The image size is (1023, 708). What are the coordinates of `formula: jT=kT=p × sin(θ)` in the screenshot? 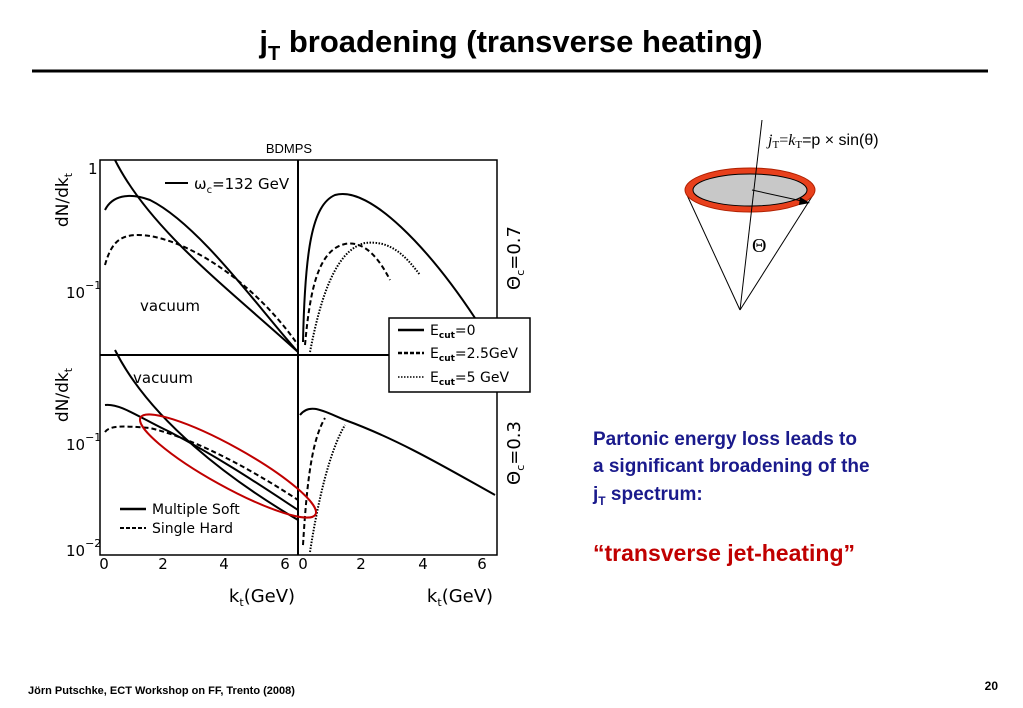 It's located at (822, 141).